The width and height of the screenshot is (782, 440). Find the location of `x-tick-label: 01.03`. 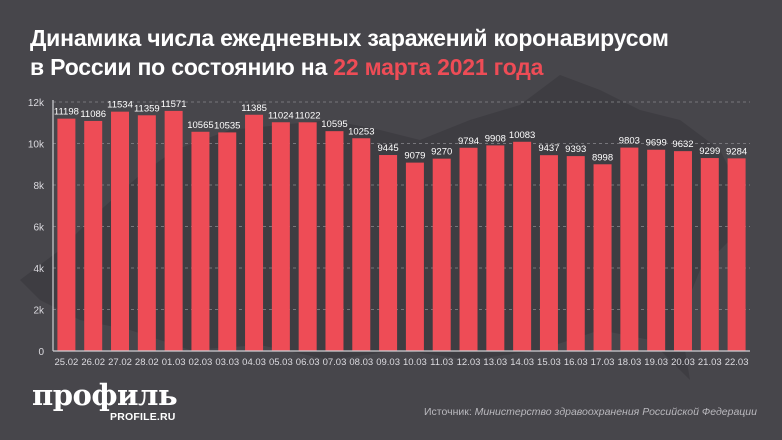

x-tick-label: 01.03 is located at coordinates (174, 362).